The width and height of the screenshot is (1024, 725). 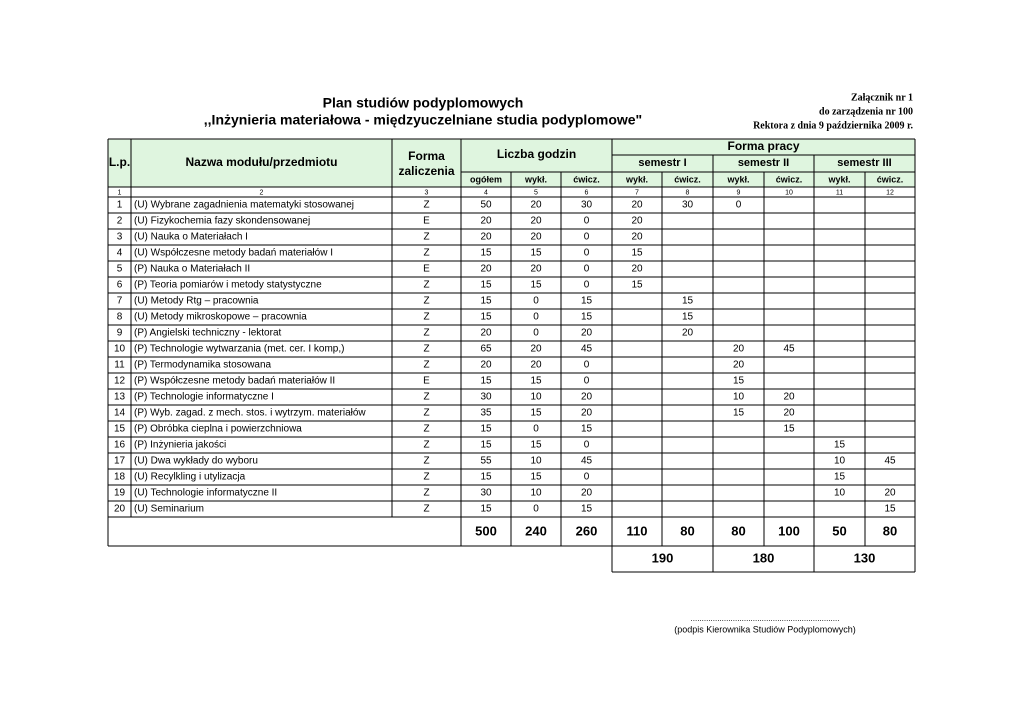 I want to click on cell: 8, so click(x=120, y=317).